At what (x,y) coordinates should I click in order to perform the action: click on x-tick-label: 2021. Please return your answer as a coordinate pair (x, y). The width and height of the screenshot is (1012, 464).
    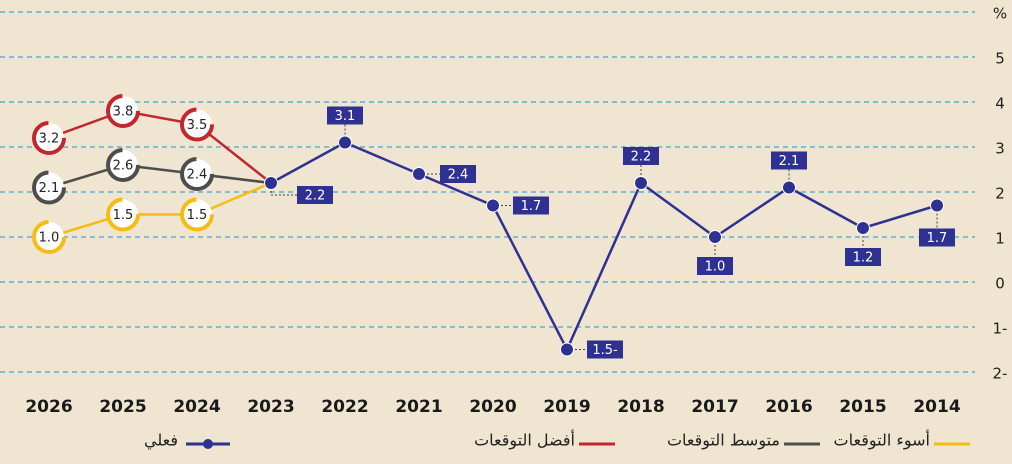
    Looking at the image, I should click on (418, 407).